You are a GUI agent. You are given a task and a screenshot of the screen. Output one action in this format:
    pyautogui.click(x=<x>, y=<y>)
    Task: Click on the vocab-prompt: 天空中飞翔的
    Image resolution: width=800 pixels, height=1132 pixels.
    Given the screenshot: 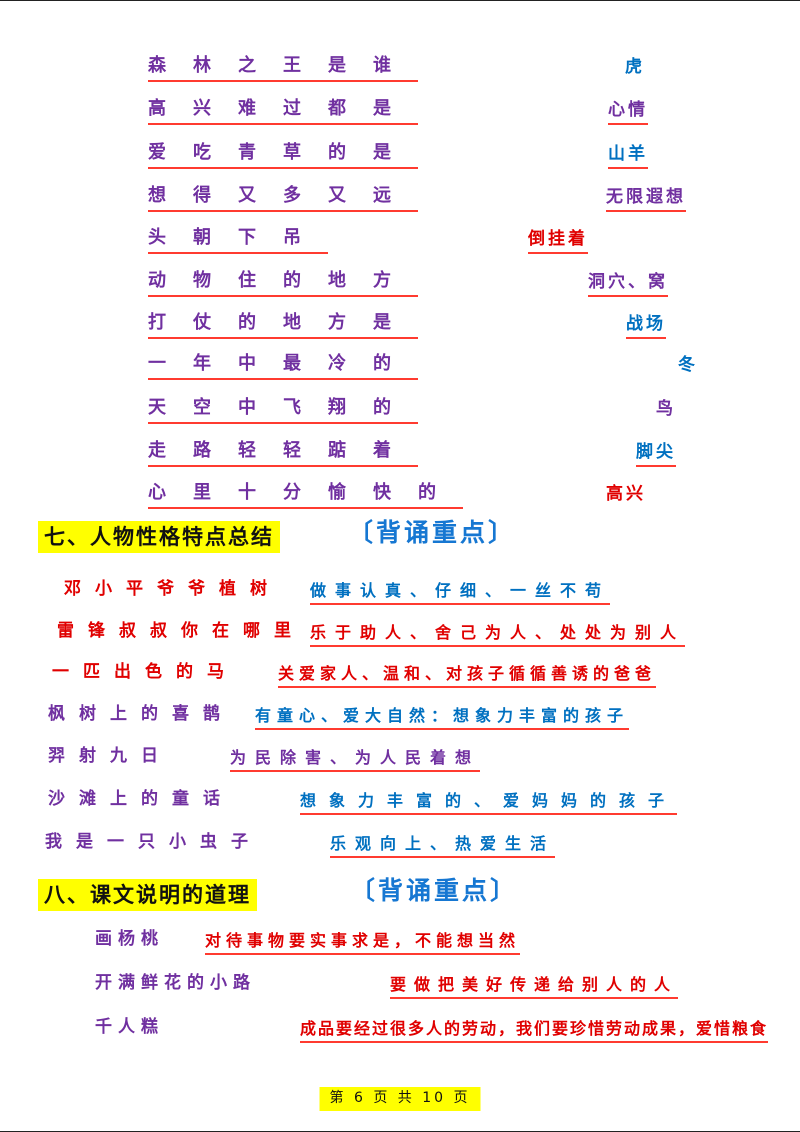 What is the action you would take?
    pyautogui.click(x=283, y=410)
    